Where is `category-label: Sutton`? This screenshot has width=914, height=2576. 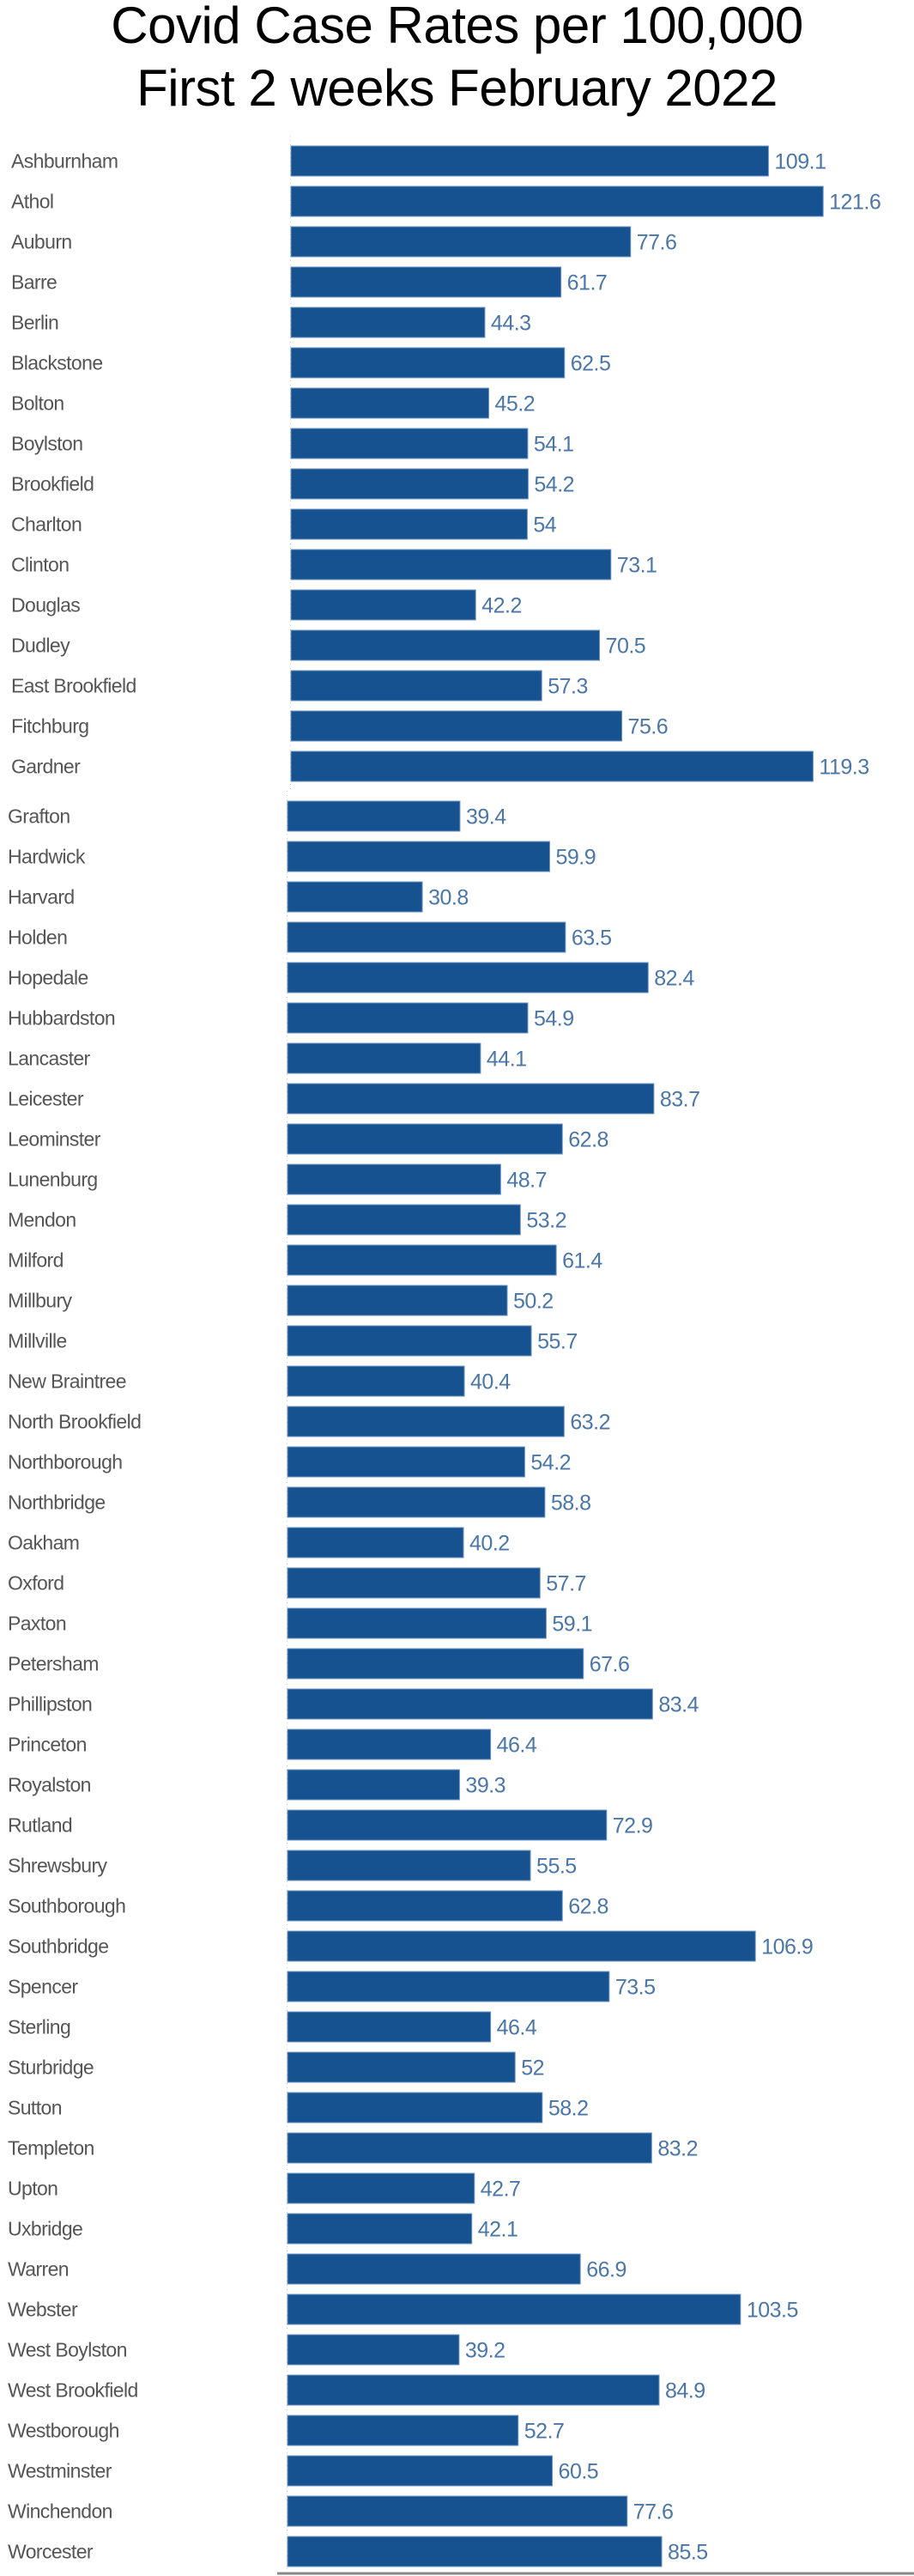
category-label: Sutton is located at coordinates (35, 2108).